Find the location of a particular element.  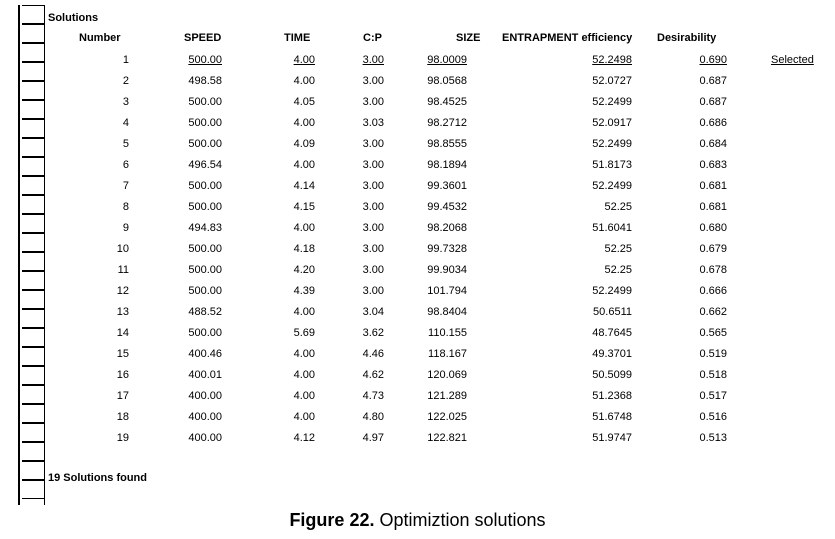

cell-cp: 3.03 is located at coordinates (373, 123).